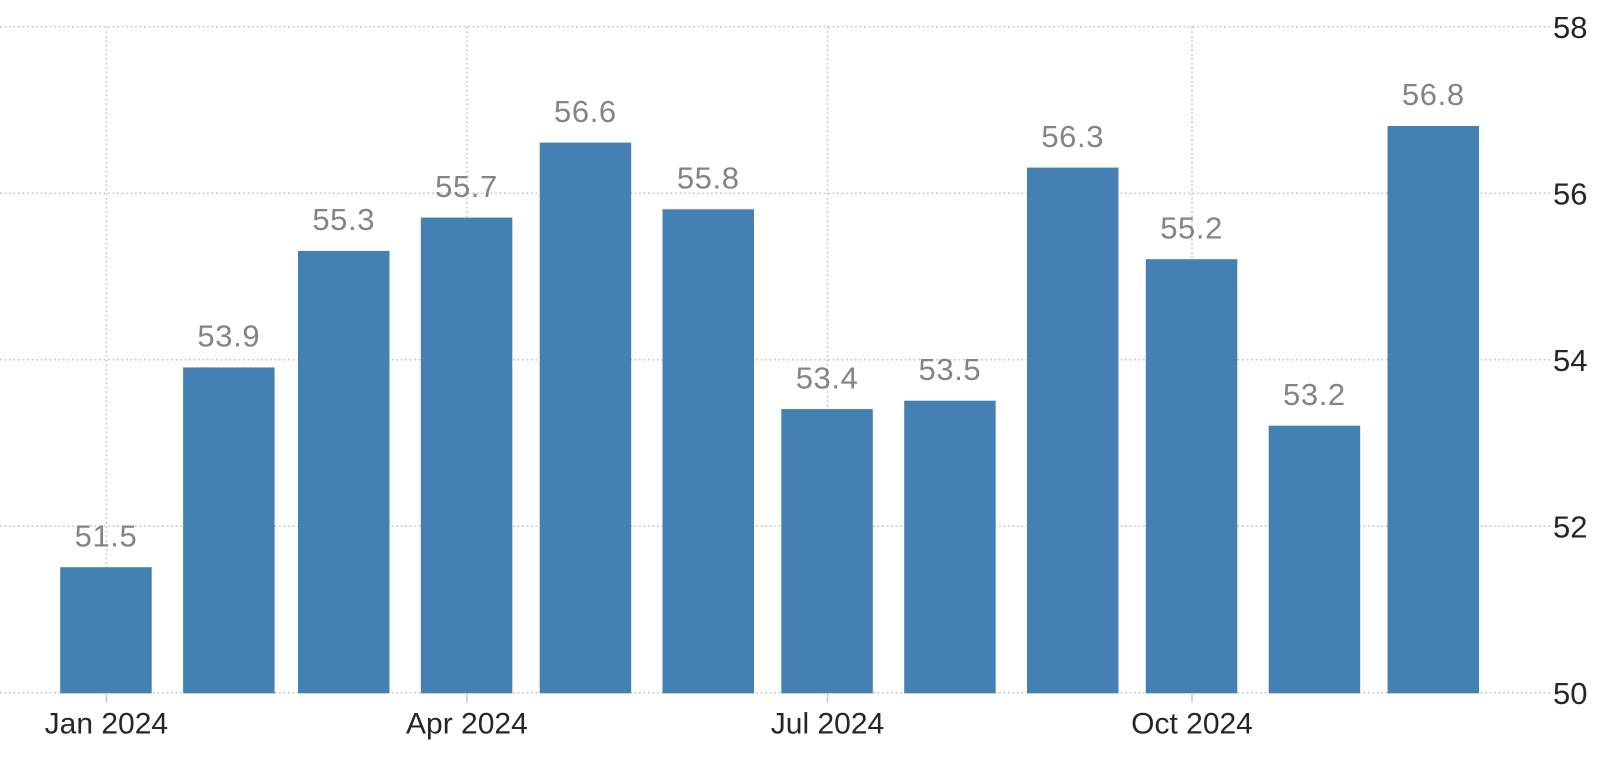  What do you see at coordinates (1570, 693) in the screenshot?
I see `svg-text: 50` at bounding box center [1570, 693].